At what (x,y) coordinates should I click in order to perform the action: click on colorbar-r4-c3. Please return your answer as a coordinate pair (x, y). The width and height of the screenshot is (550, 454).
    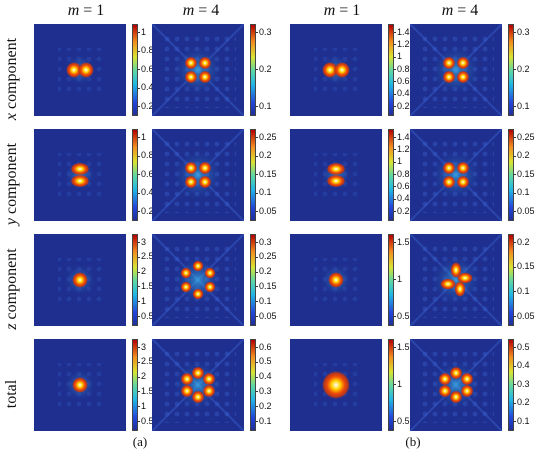
    Looking at the image, I should click on (391, 385).